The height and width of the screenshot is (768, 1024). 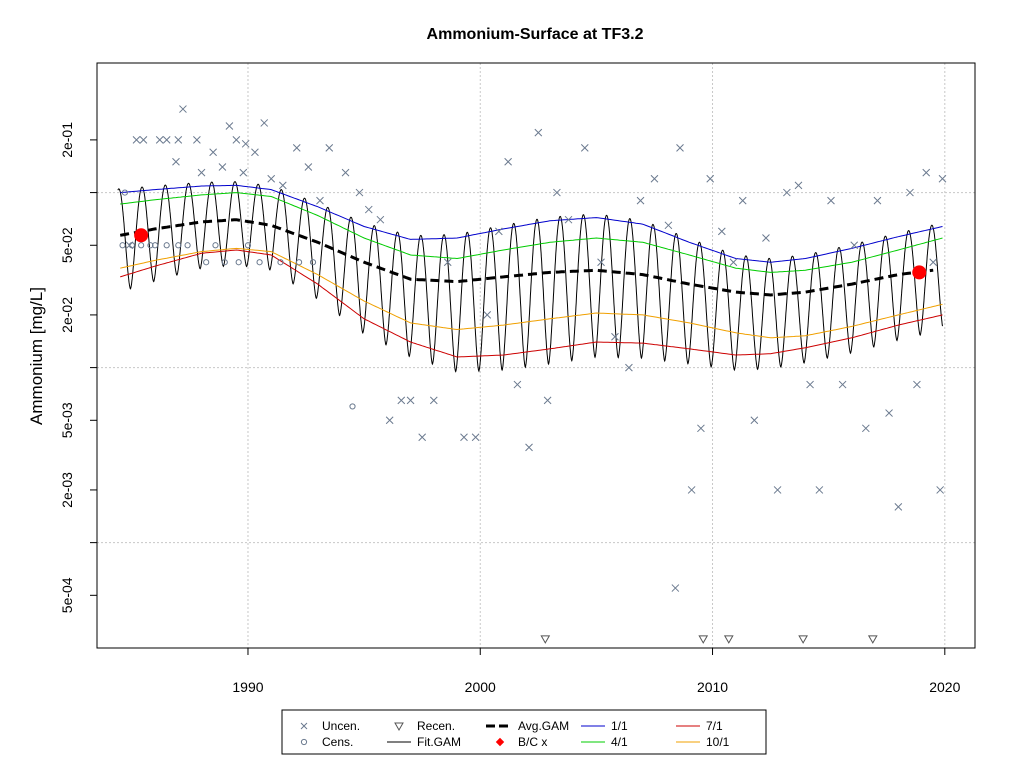 I want to click on chart-title: Ammonium-Surface at TF3.2, so click(x=535, y=34).